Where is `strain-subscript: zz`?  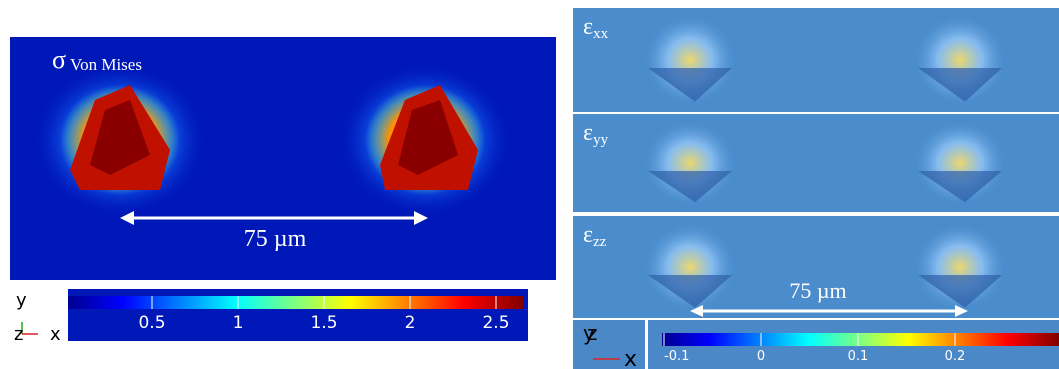
strain-subscript: zz is located at coordinates (600, 242).